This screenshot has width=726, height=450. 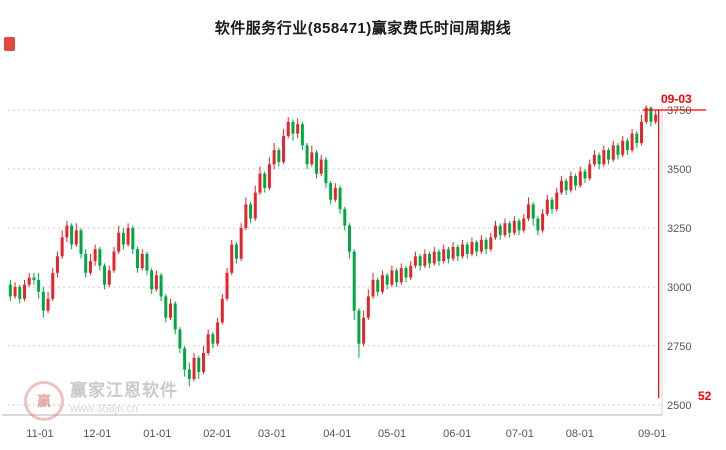 What do you see at coordinates (679, 170) in the screenshot?
I see `svg-text: 3500` at bounding box center [679, 170].